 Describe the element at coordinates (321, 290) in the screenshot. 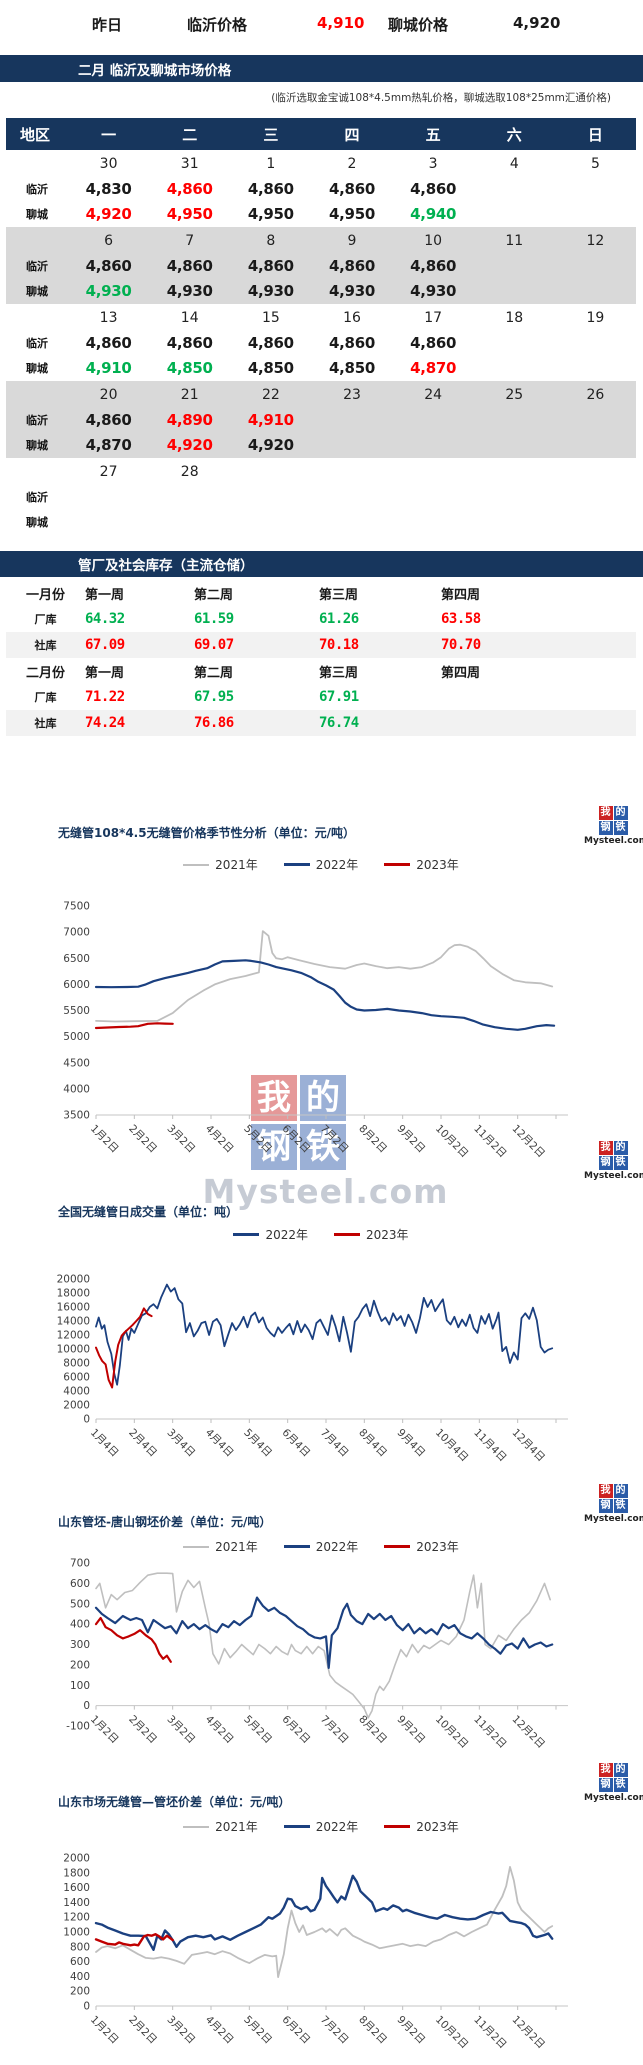

I see `liaocheng-price-row: 聊城 4,930 4,930 4,930 4,930 4,930` at that location.